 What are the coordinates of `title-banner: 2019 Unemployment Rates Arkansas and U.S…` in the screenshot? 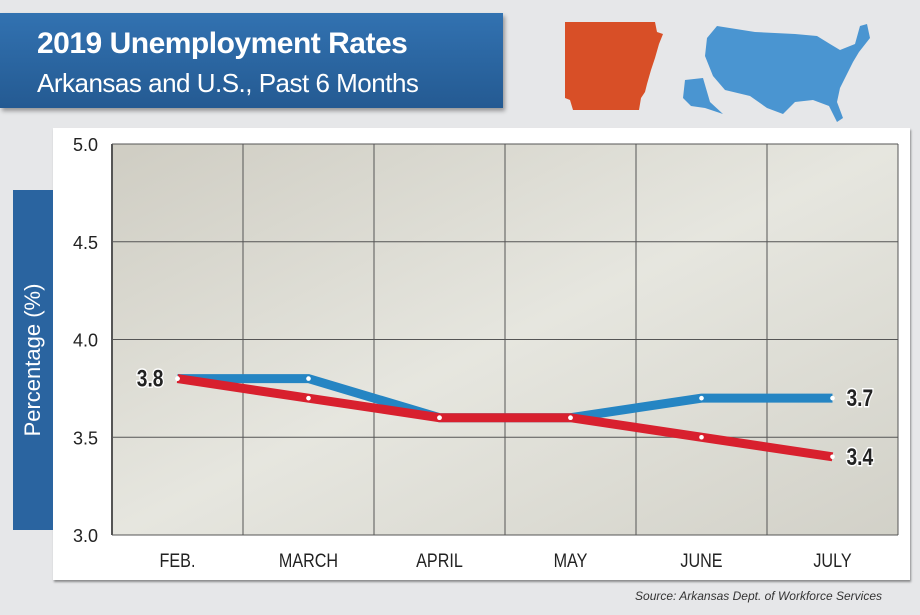 It's located at (251, 60).